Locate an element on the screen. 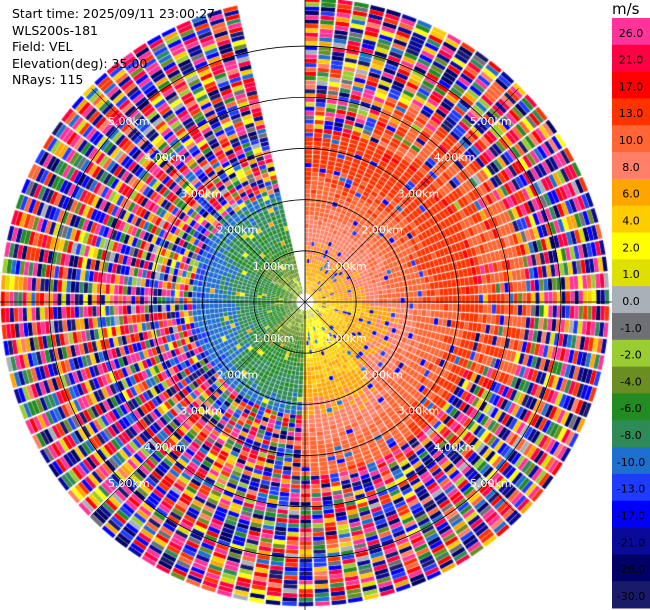 The image size is (650, 610). field-name: Field: VEL is located at coordinates (42, 46).